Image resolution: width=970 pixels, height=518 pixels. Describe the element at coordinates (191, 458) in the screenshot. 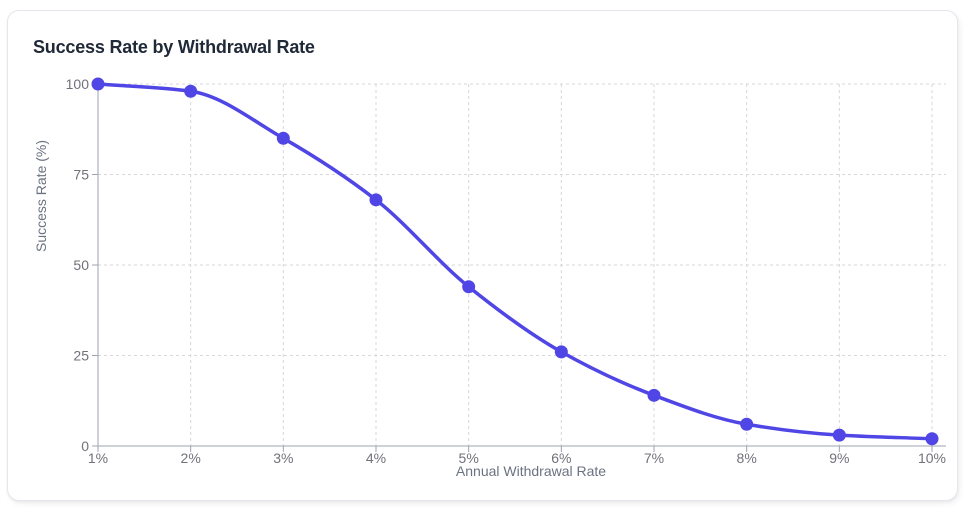

I see `svg-text: 2%` at that location.